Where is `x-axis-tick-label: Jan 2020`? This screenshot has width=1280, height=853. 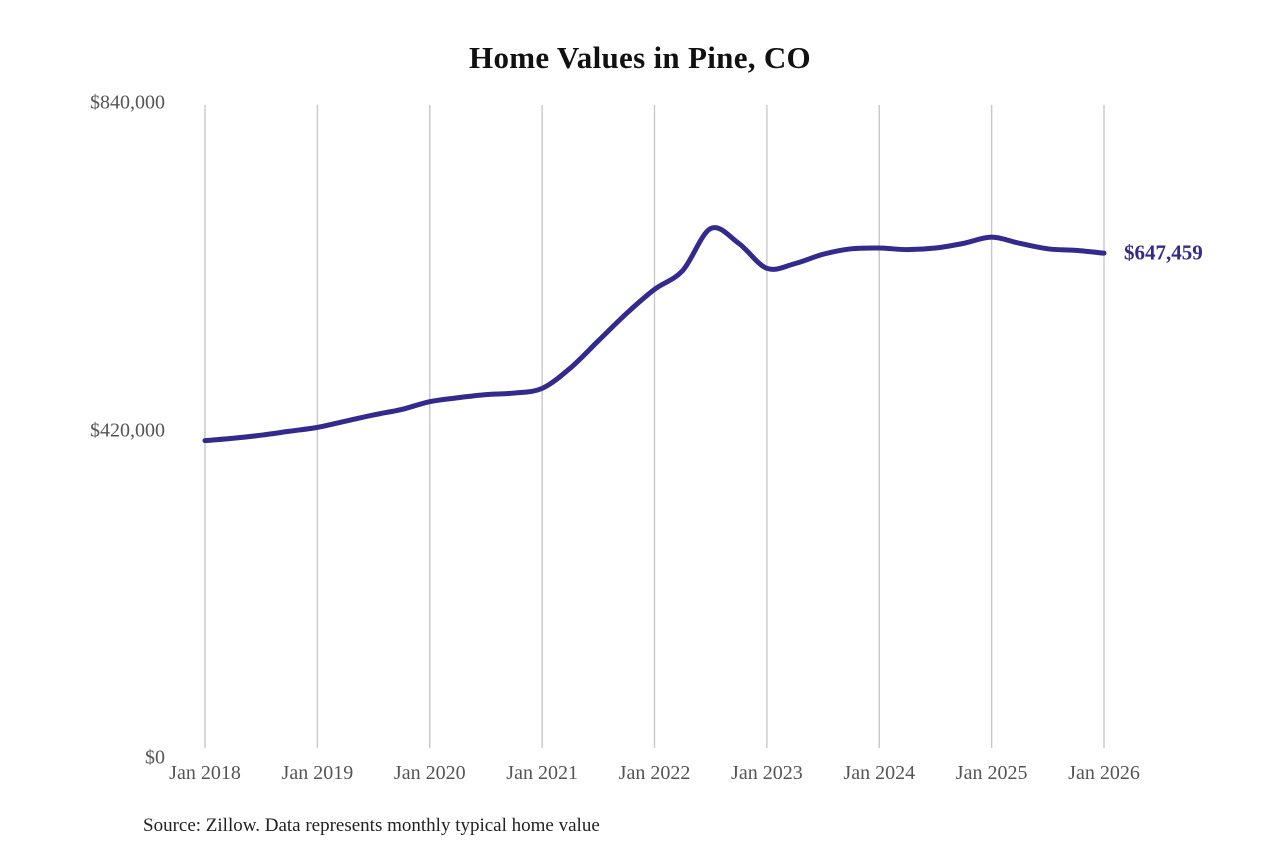
x-axis-tick-label: Jan 2020 is located at coordinates (429, 773).